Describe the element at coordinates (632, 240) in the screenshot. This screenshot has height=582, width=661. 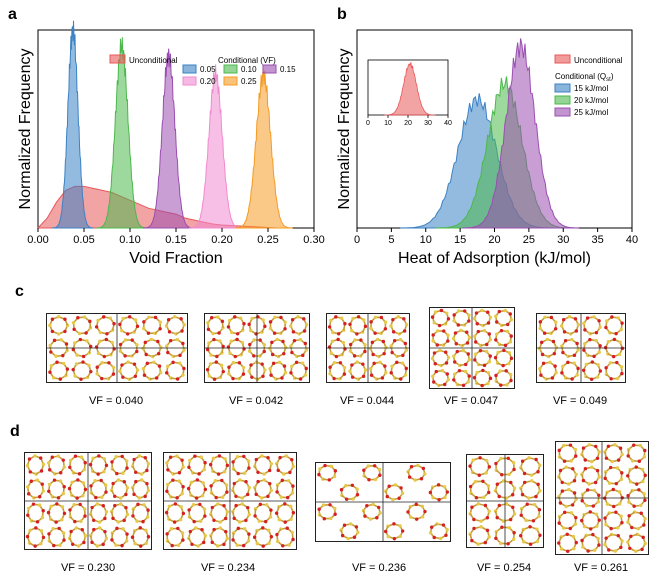
I see `x-tick-label: 40` at that location.